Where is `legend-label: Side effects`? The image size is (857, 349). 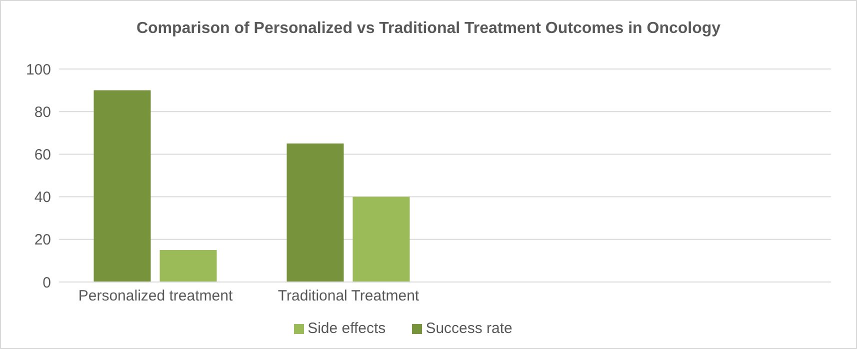 legend-label: Side effects is located at coordinates (347, 328).